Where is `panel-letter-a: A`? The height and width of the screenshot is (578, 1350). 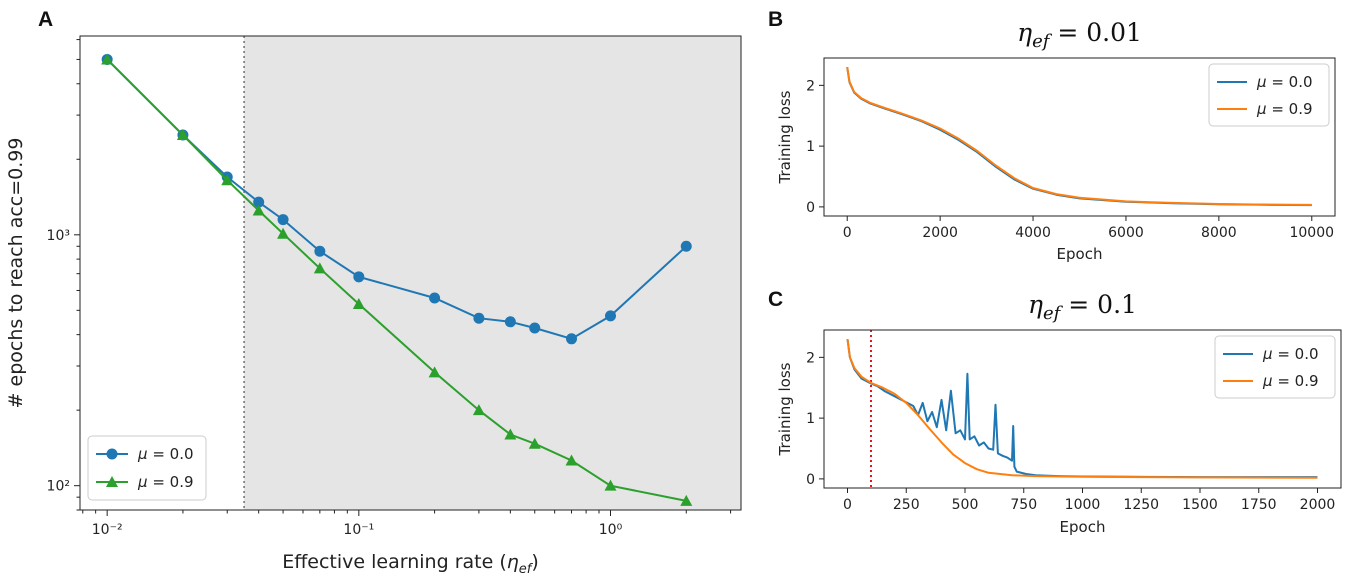
panel-letter-a: A is located at coordinates (45, 19).